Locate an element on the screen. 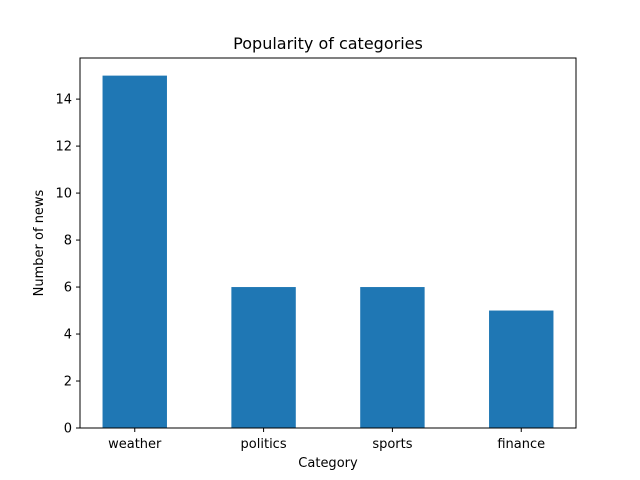 This screenshot has height=480, width=640. y-tick-label: 8 is located at coordinates (68, 241).